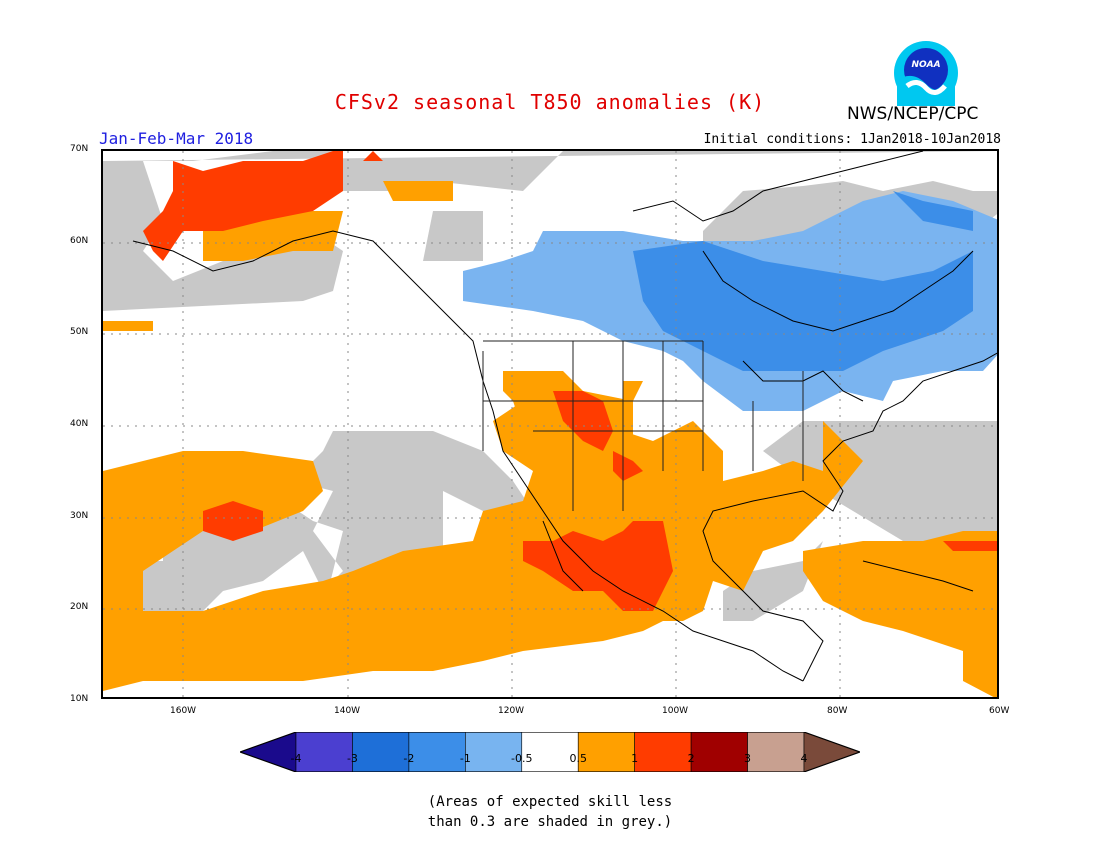  Describe the element at coordinates (748, 758) in the screenshot. I see `colorbar-tick-label: 3` at that location.